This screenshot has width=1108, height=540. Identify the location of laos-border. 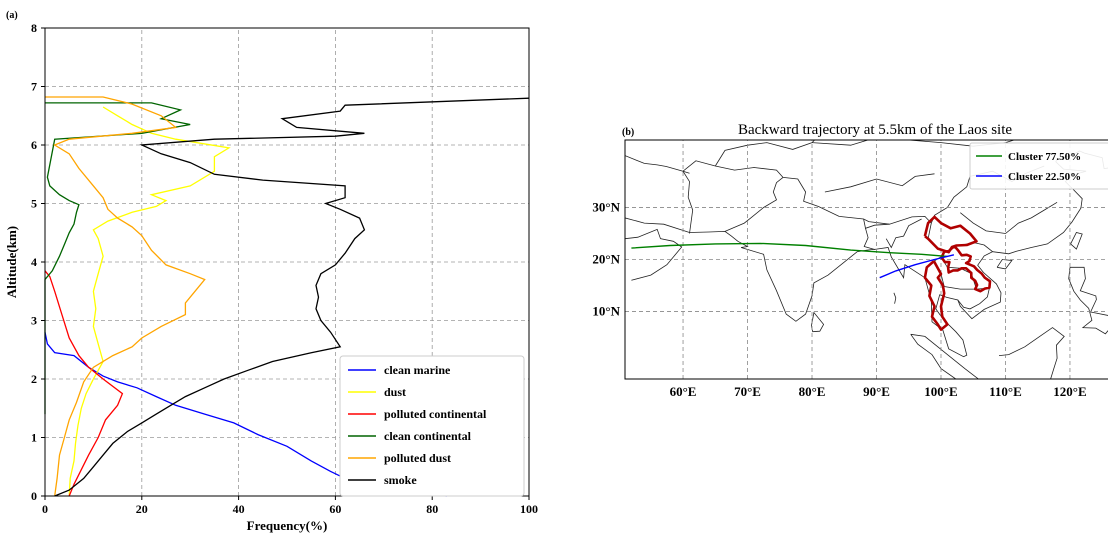
(957, 273).